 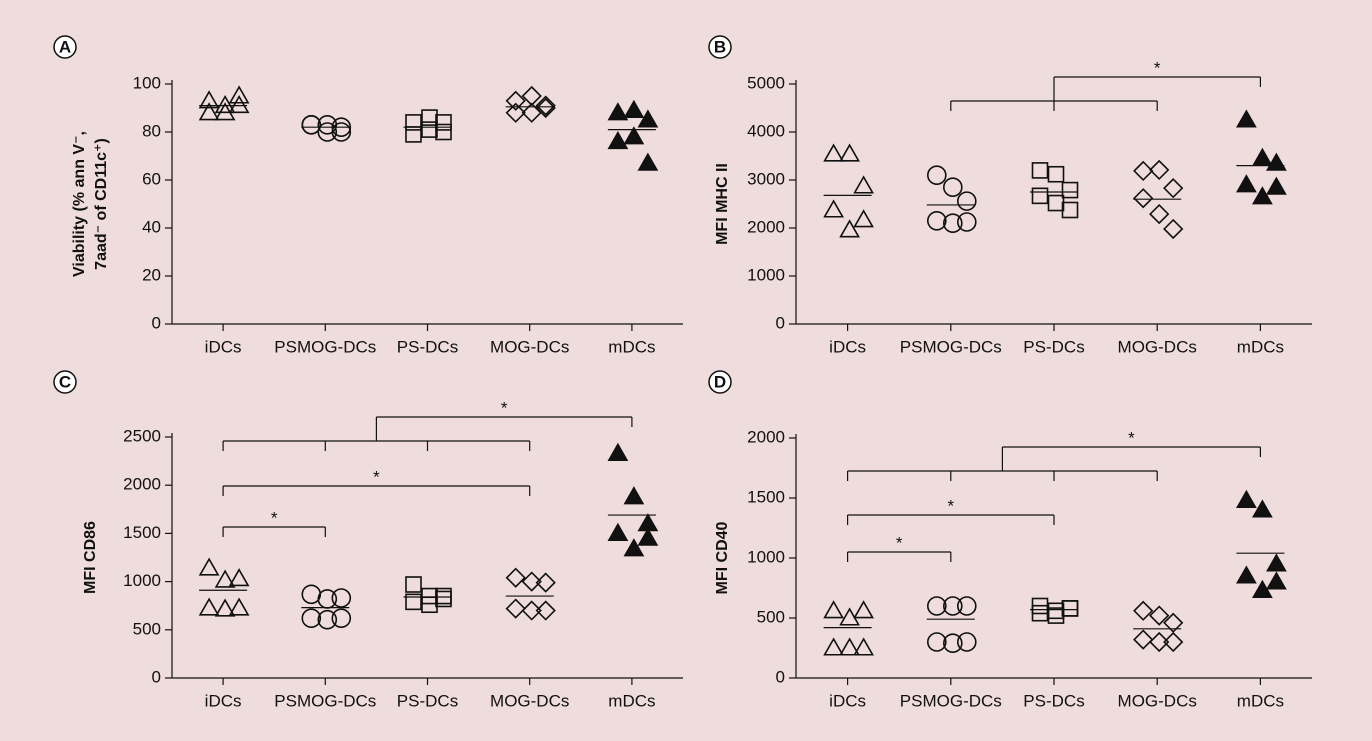 What do you see at coordinates (766, 82) in the screenshot?
I see `y-tick-label: 5000` at bounding box center [766, 82].